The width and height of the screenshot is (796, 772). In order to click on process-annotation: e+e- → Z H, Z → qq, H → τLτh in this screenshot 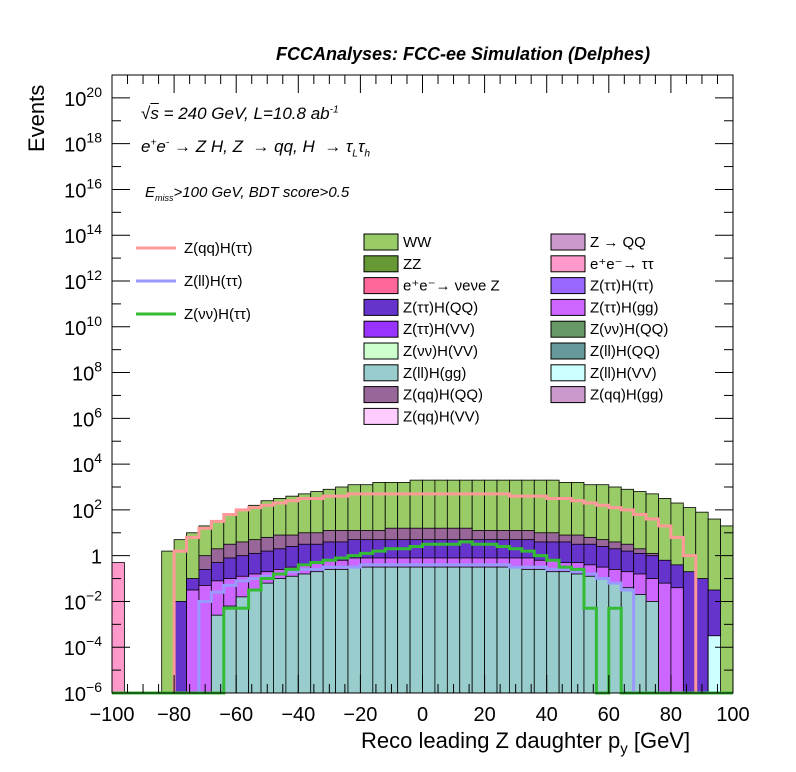, I will do `click(255, 148)`.